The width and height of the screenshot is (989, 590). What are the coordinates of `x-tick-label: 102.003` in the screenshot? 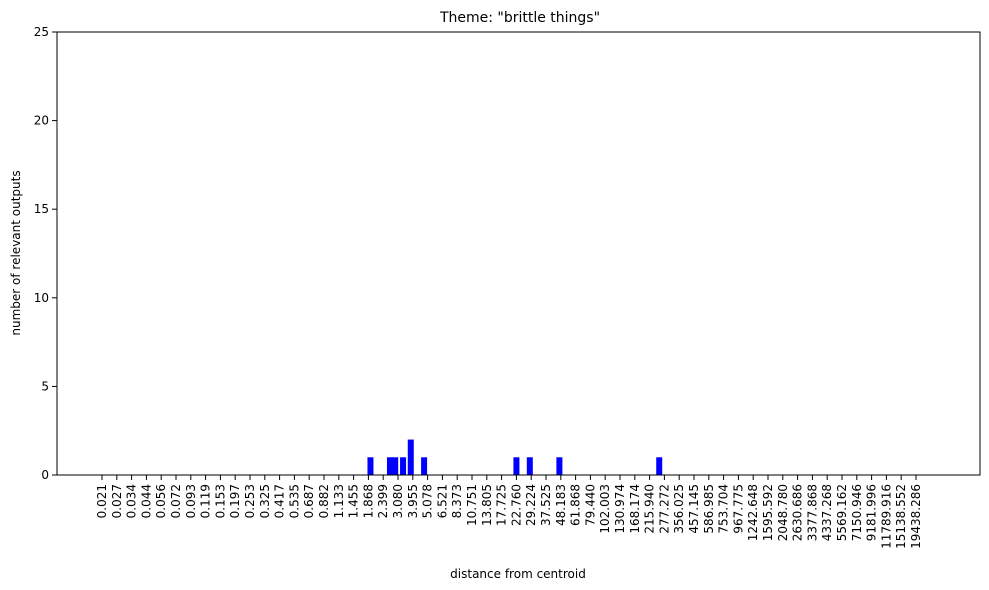 It's located at (605, 509).